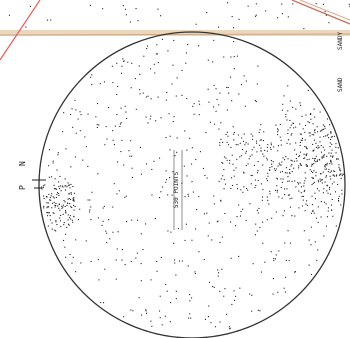 The width and height of the screenshot is (350, 338). Describe the element at coordinates (176, 190) in the screenshot. I see `center-label: 530 POINTS` at that location.